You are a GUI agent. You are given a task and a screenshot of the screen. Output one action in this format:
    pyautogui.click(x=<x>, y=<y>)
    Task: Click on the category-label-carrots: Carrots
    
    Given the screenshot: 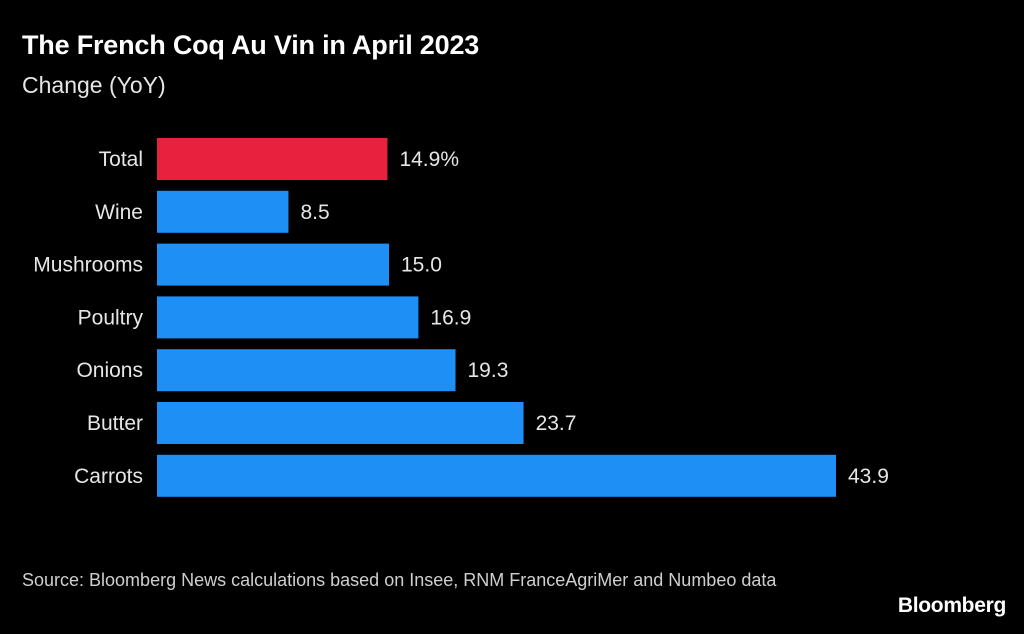 What is the action you would take?
    pyautogui.click(x=108, y=476)
    